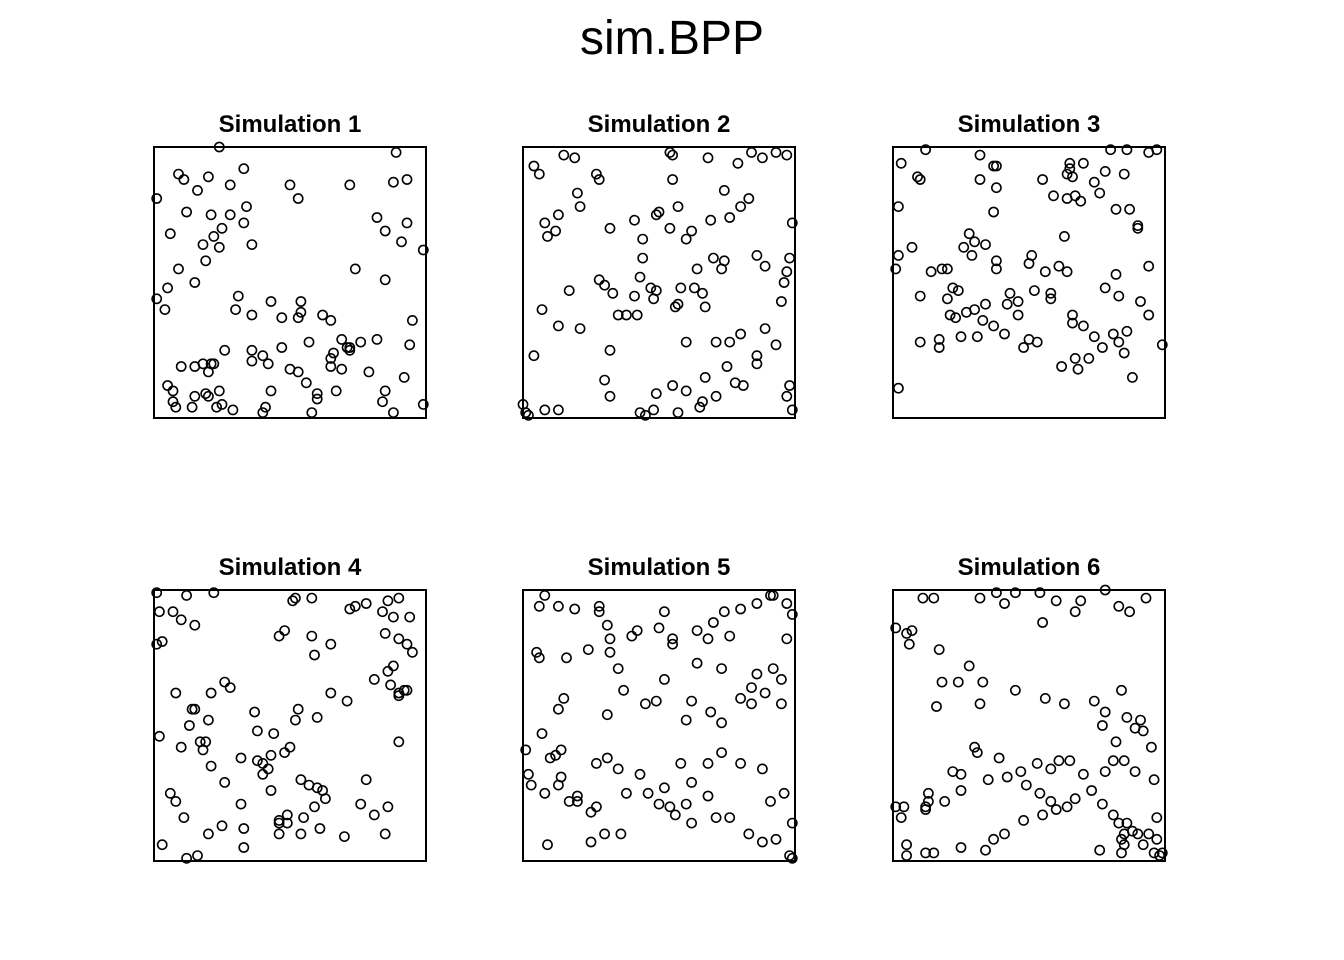 This screenshot has width=1344, height=960. I want to click on panel-2: Simulation 2, so click(657, 266).